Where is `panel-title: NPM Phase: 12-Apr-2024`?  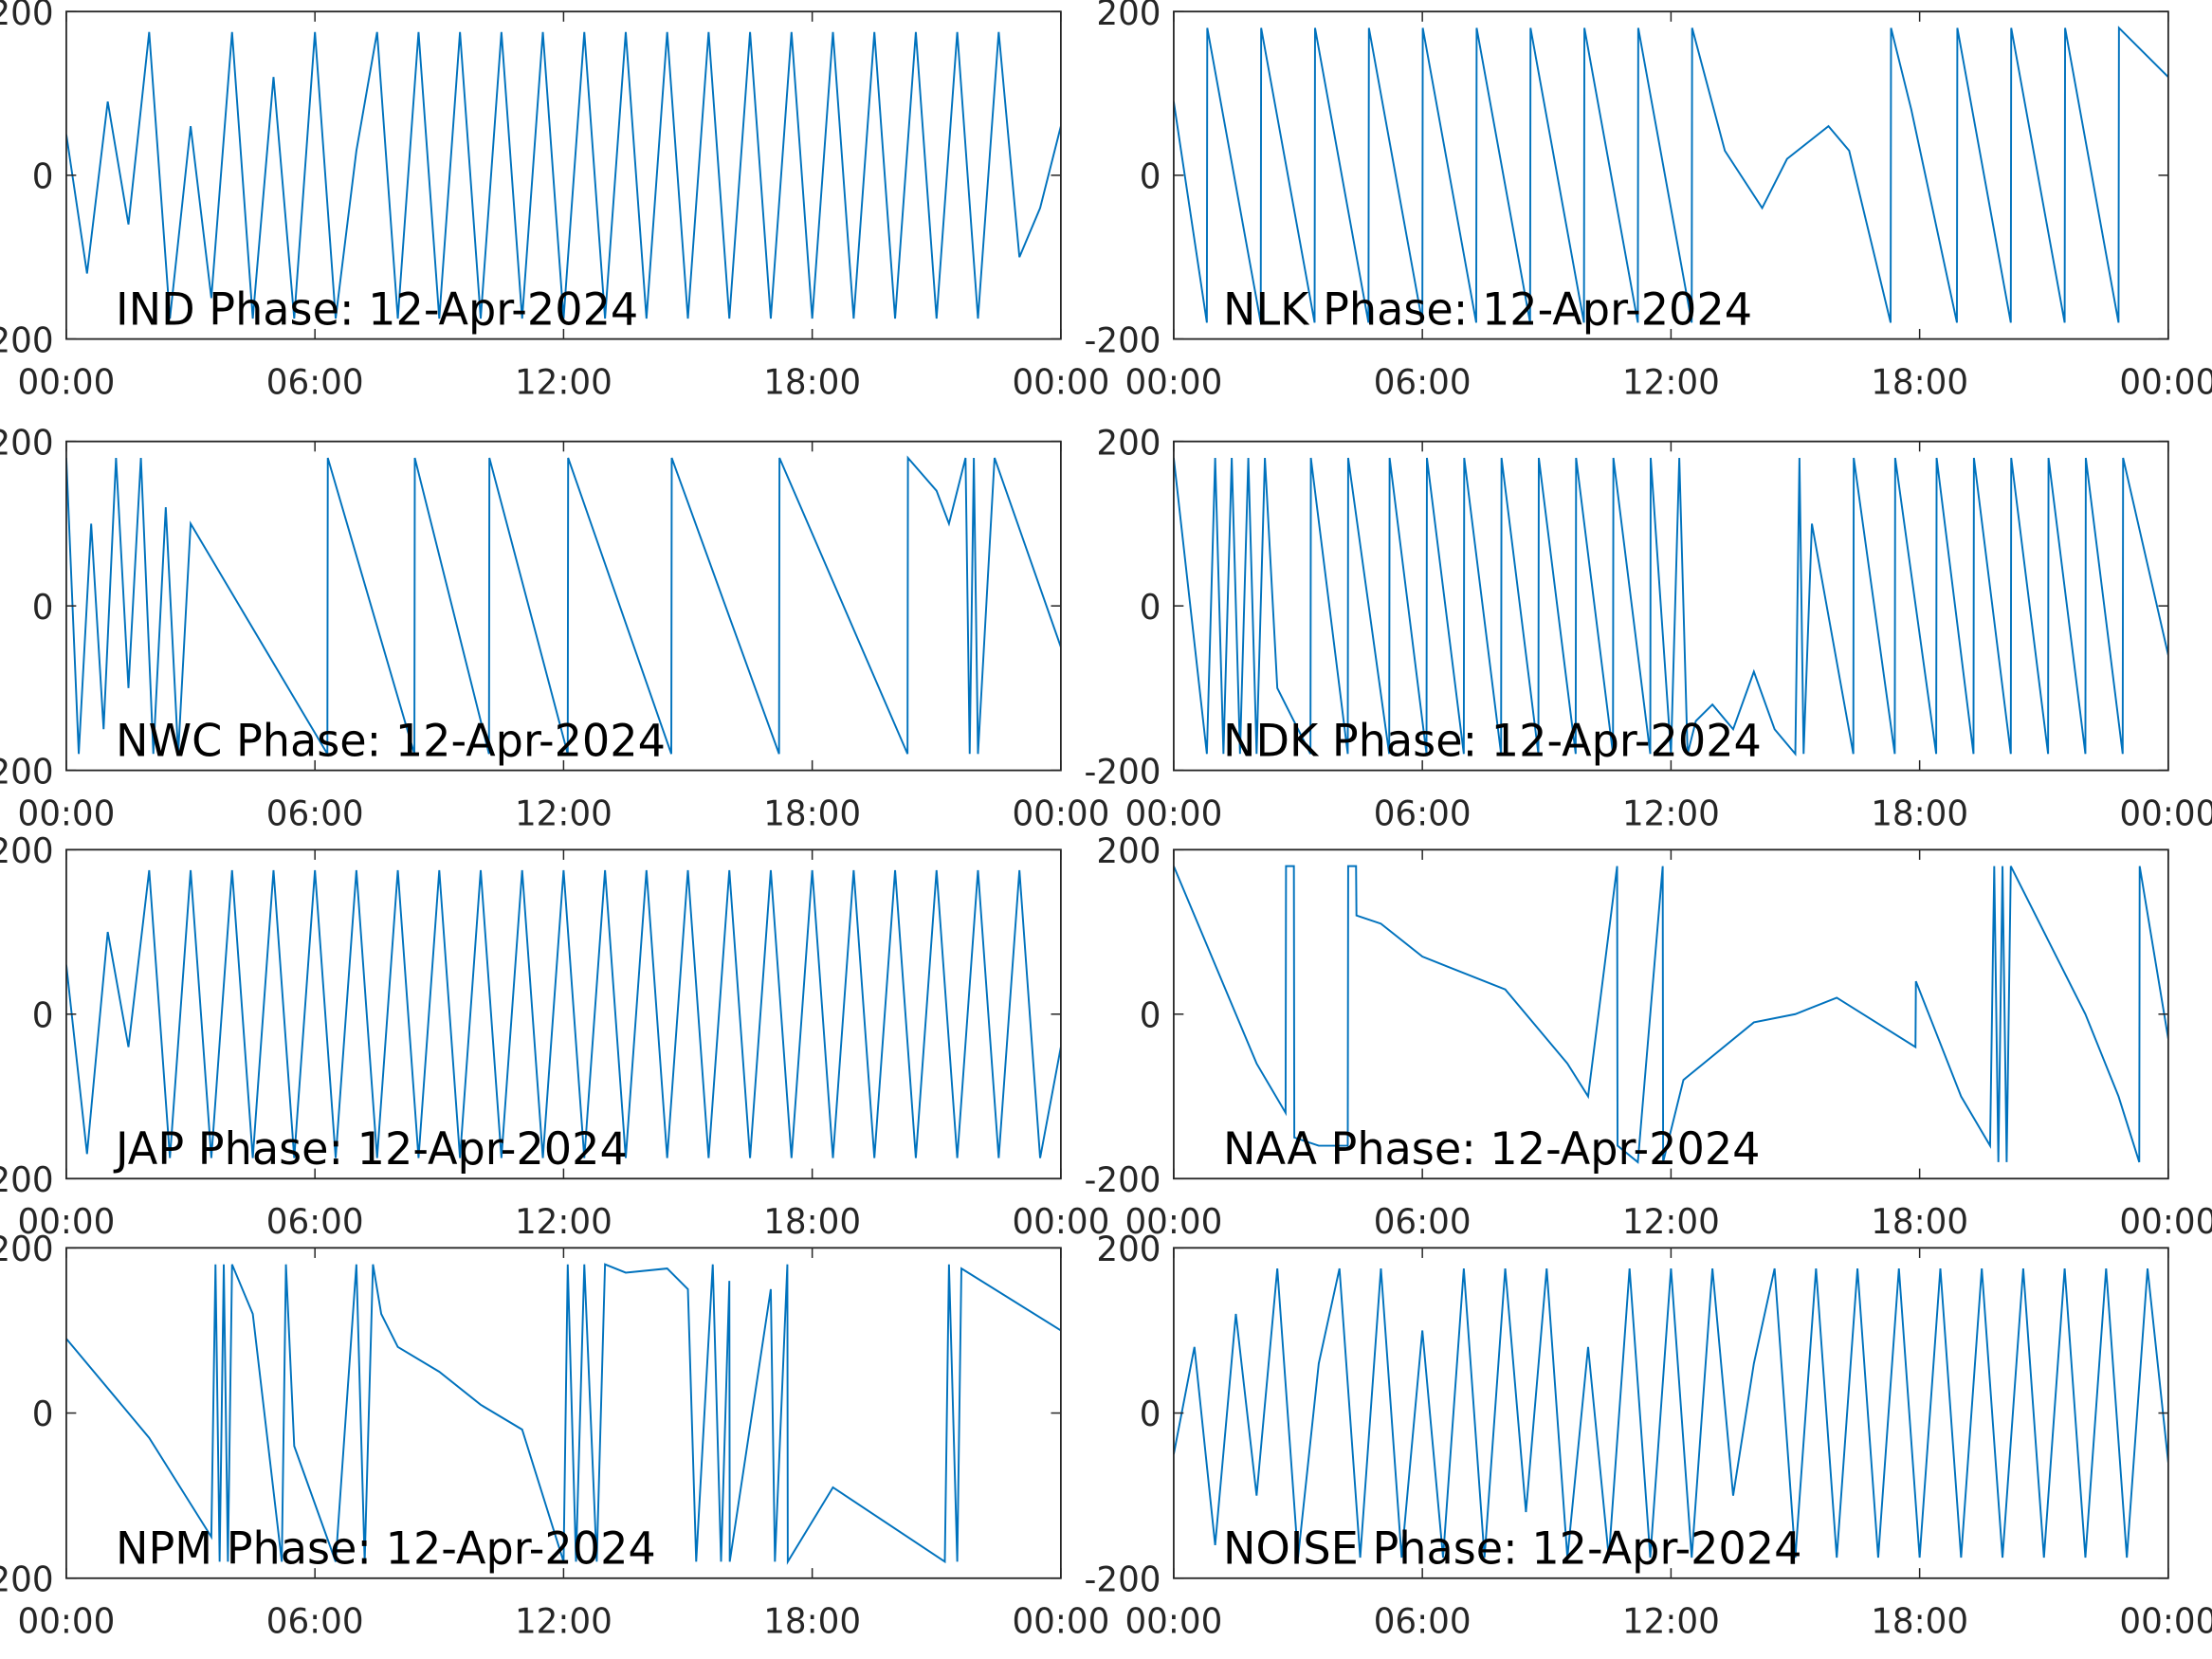 panel-title: NPM Phase: 12-Apr-2024 is located at coordinates (386, 1549).